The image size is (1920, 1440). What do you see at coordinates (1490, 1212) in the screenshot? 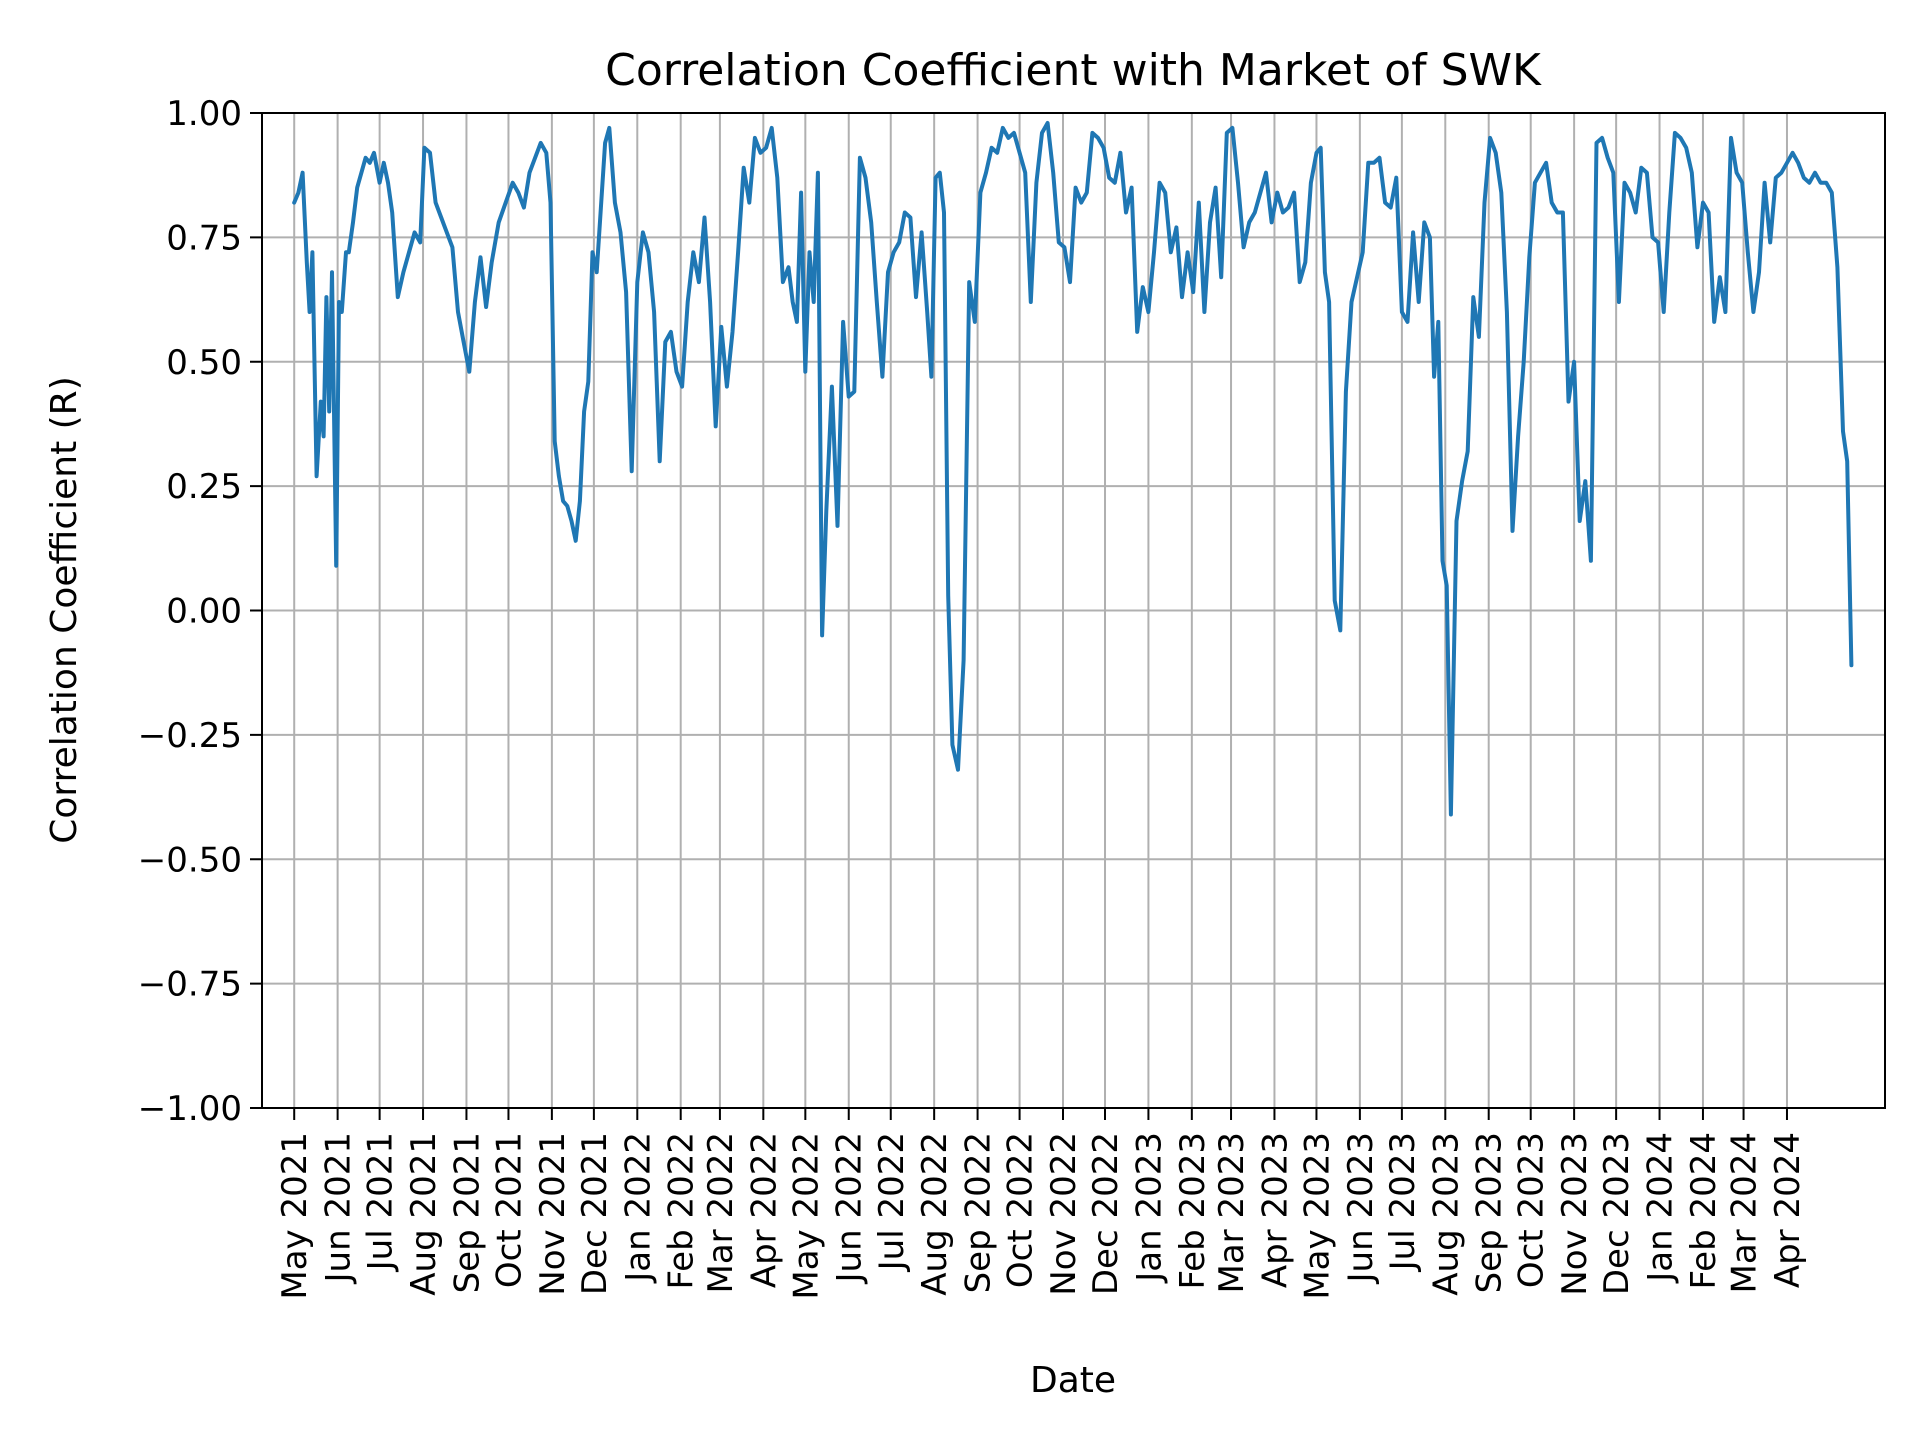
I see `x-tick-label: Sep 2023` at bounding box center [1490, 1212].